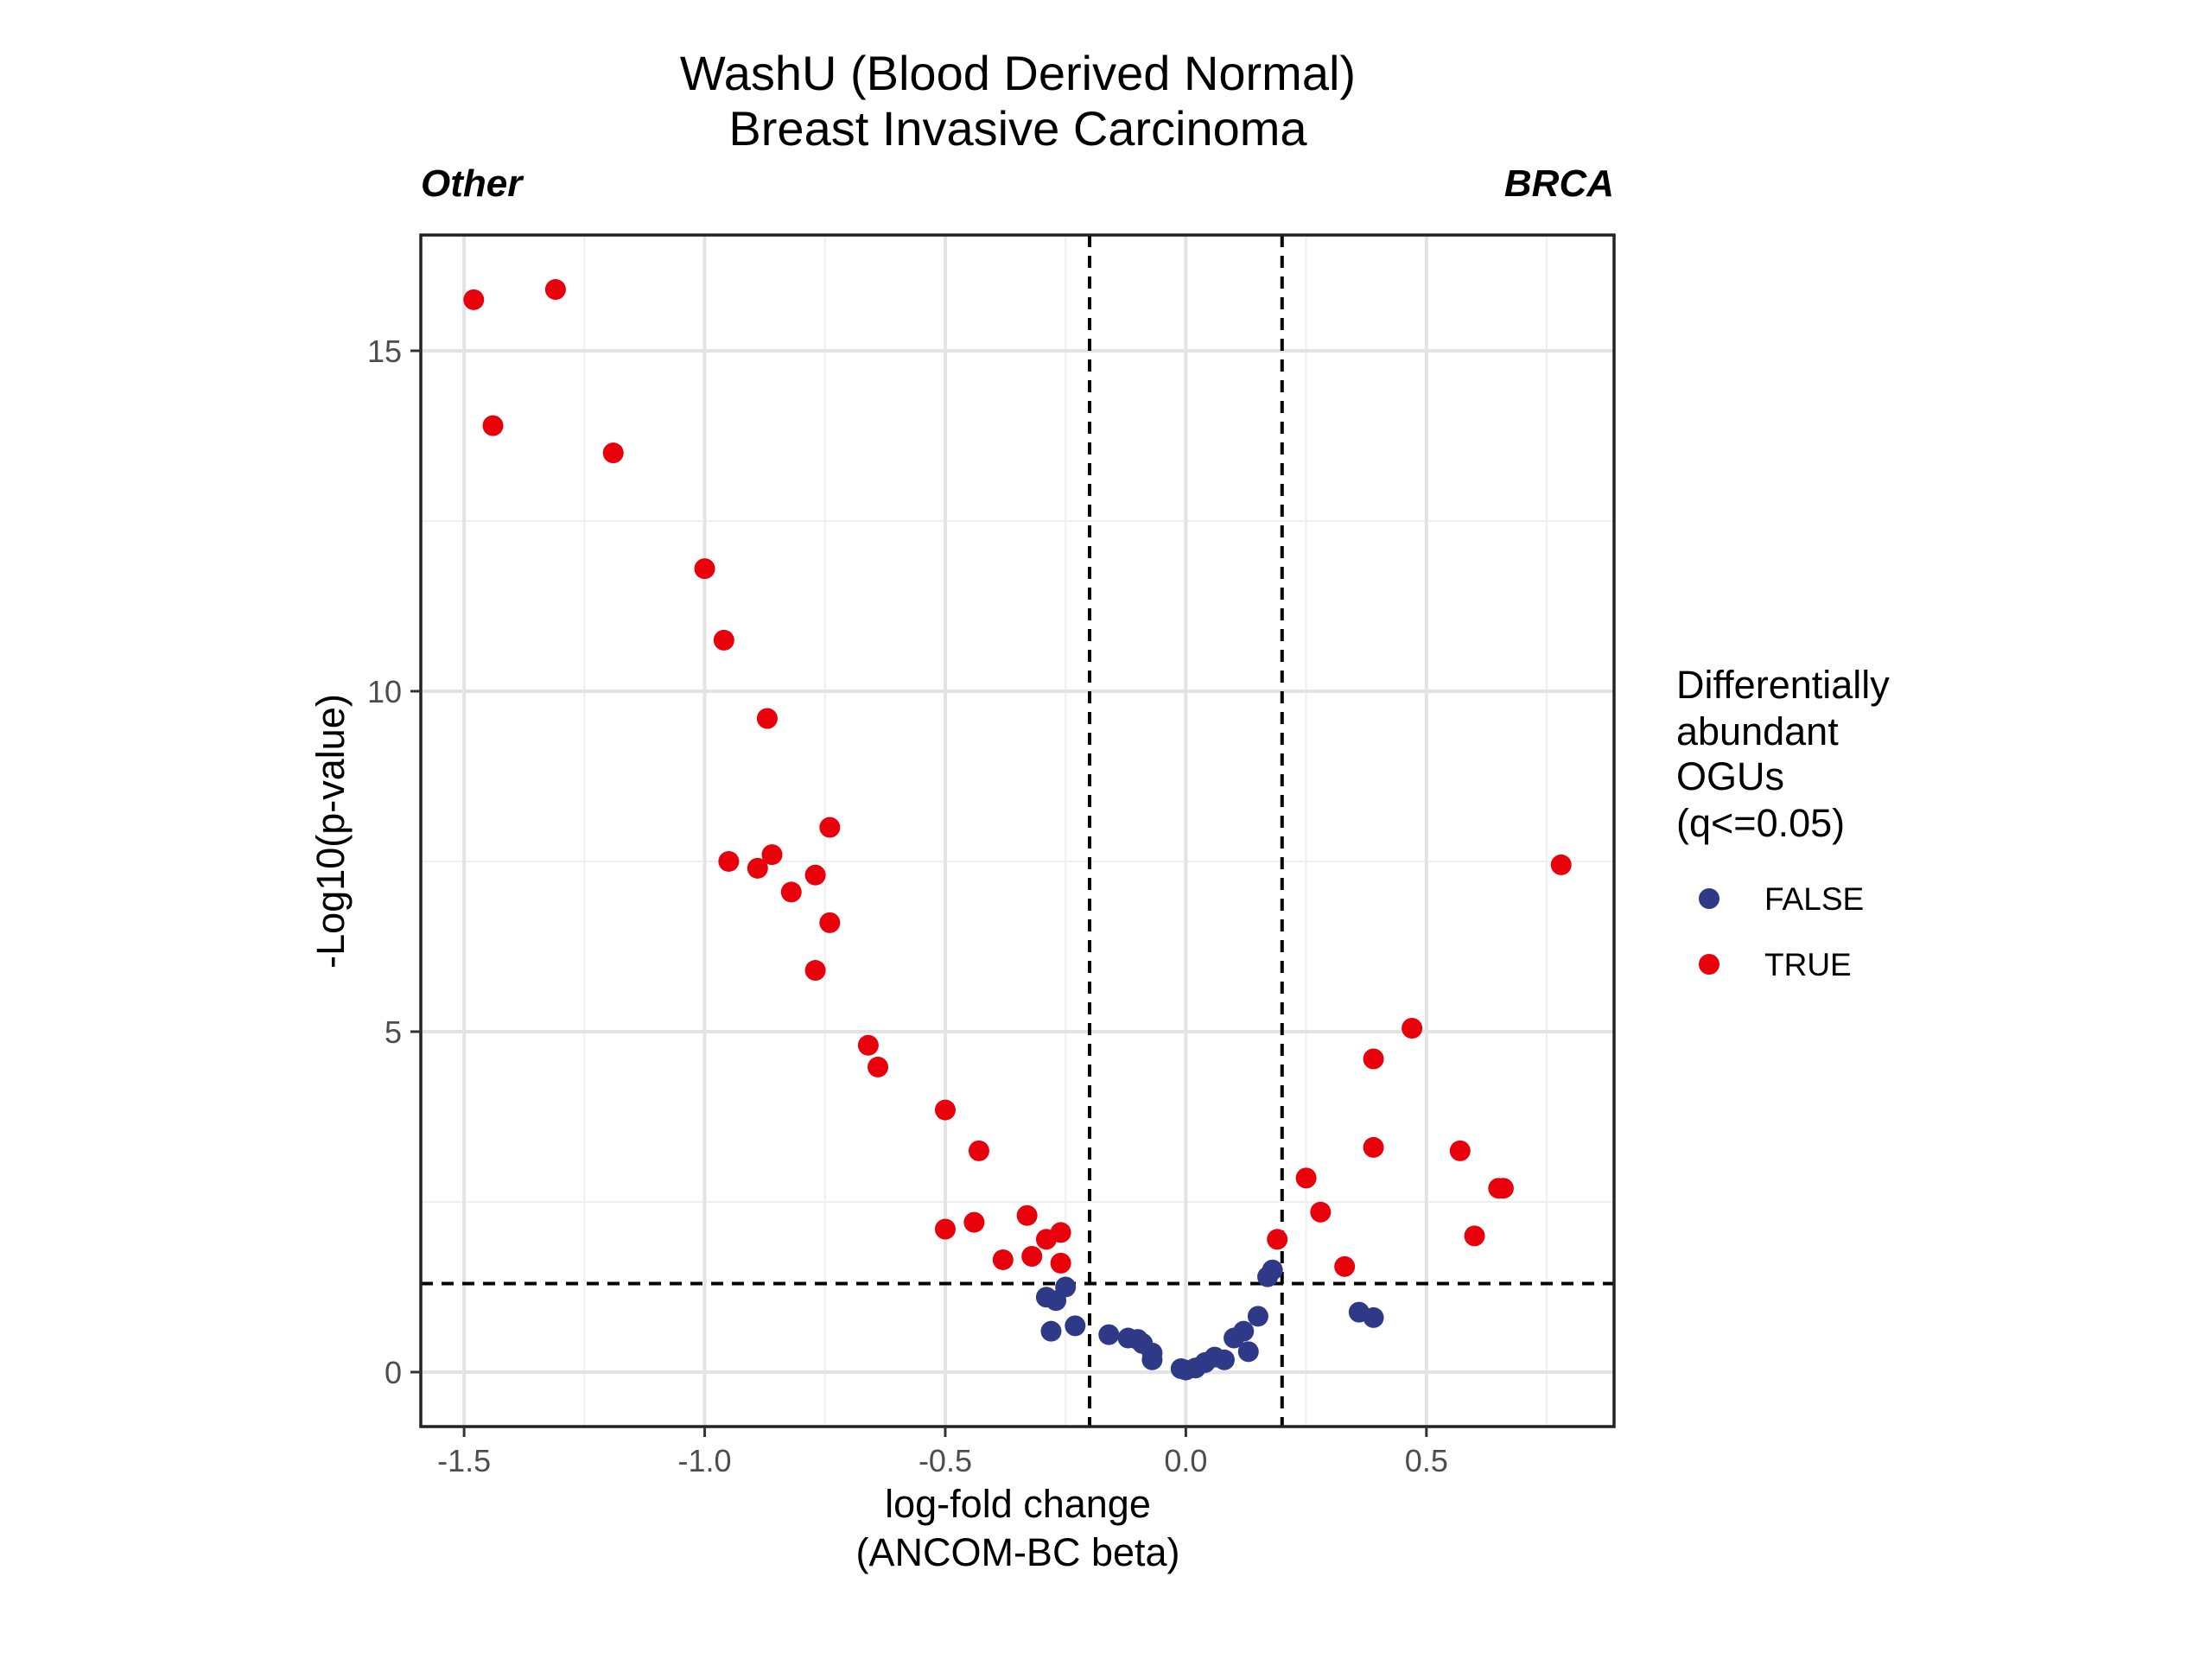 Image resolution: width=2212 pixels, height=1659 pixels. I want to click on right-group-label: BRCA, so click(1559, 183).